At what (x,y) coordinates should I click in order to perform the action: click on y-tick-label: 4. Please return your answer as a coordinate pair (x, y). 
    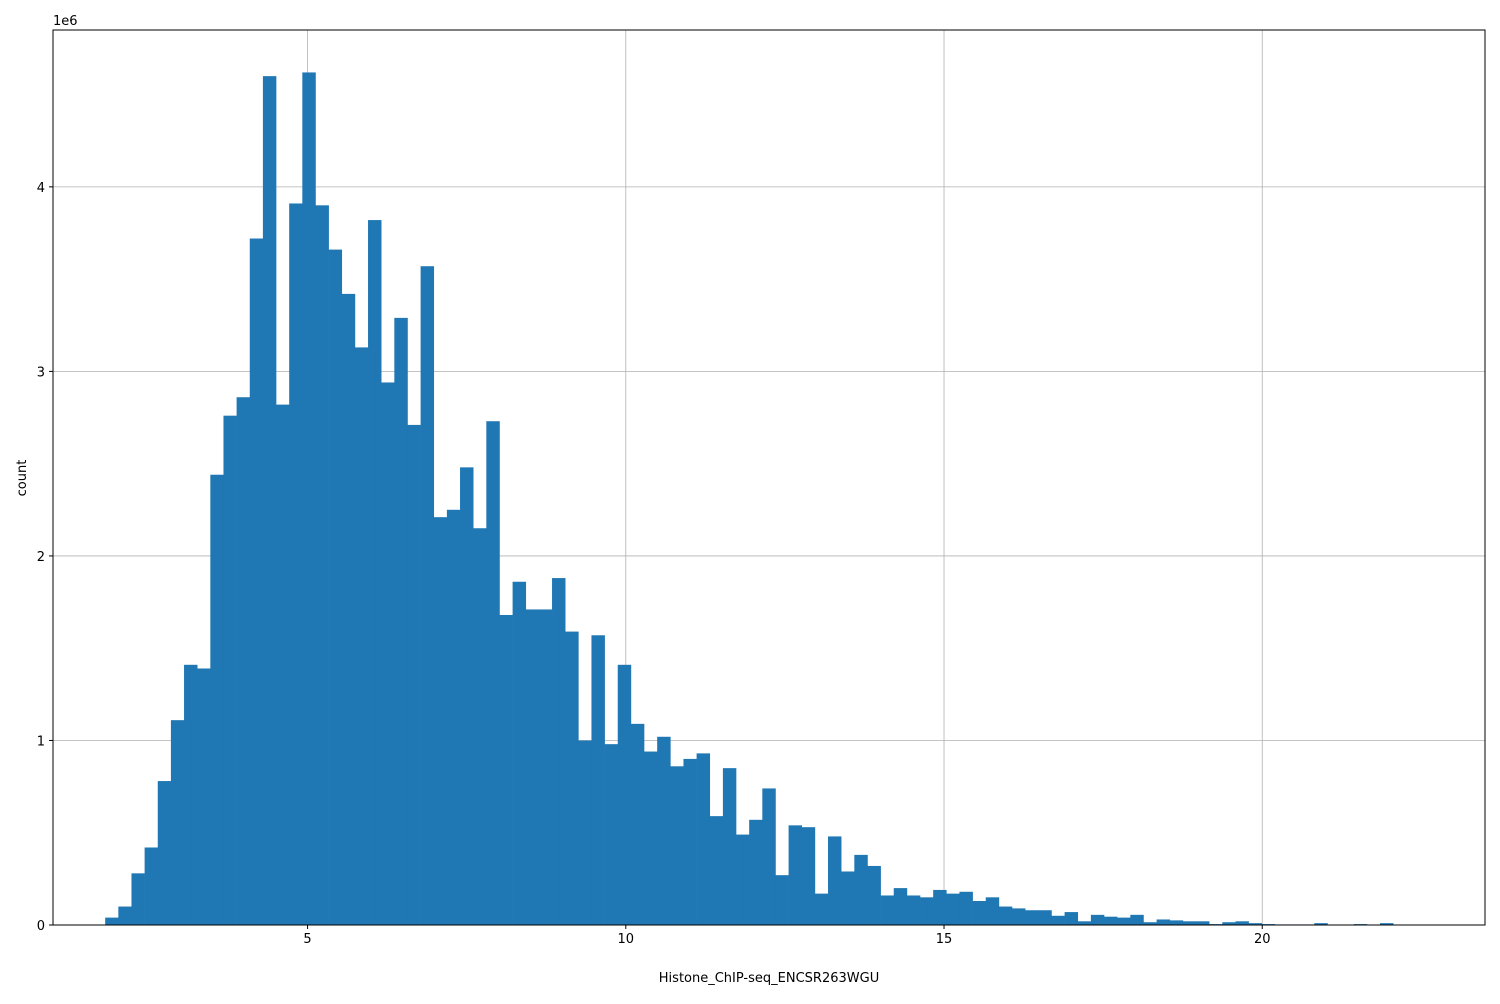
    Looking at the image, I should click on (41, 188).